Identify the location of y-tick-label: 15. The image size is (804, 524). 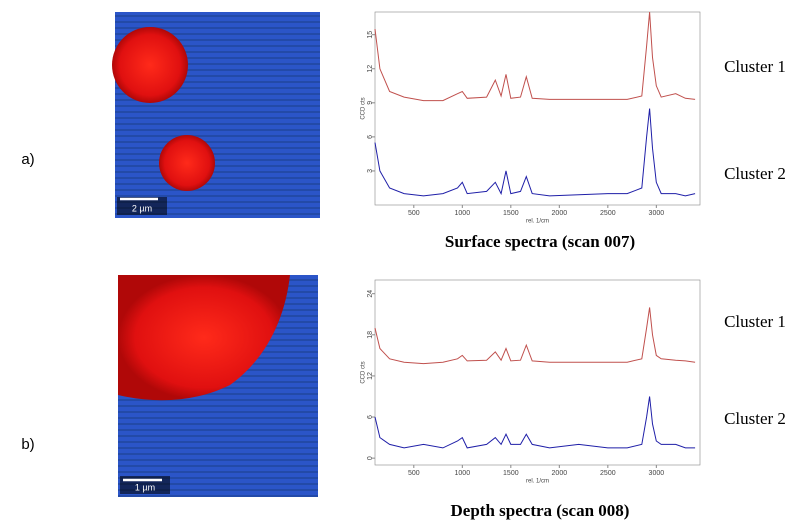
(370, 35).